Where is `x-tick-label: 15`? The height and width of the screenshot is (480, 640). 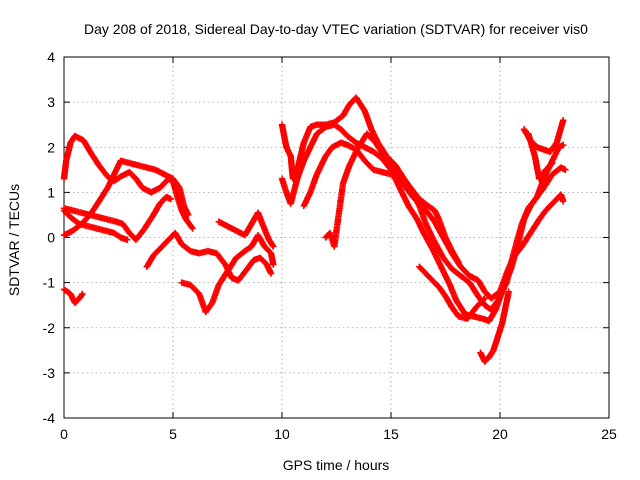 x-tick-label: 15 is located at coordinates (391, 434).